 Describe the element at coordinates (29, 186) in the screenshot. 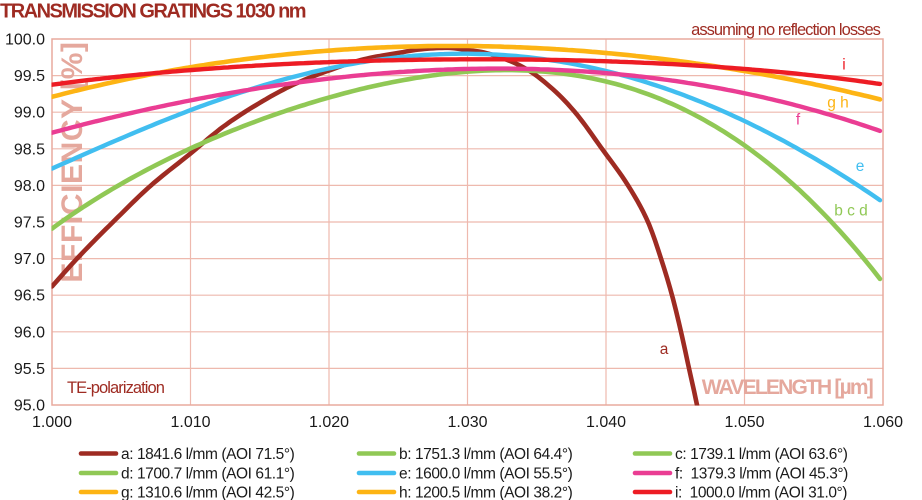

I see `svg-text: 98.0` at that location.